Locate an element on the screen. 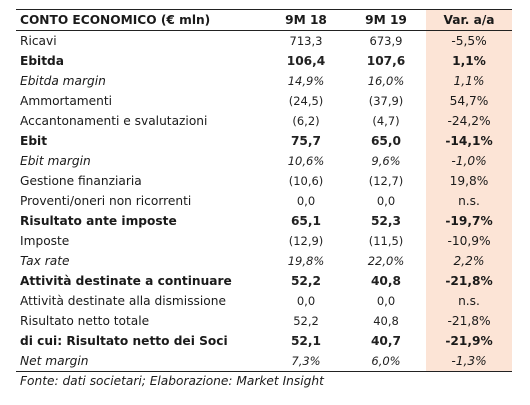  row-value-9m18: 52,1 is located at coordinates (306, 341).